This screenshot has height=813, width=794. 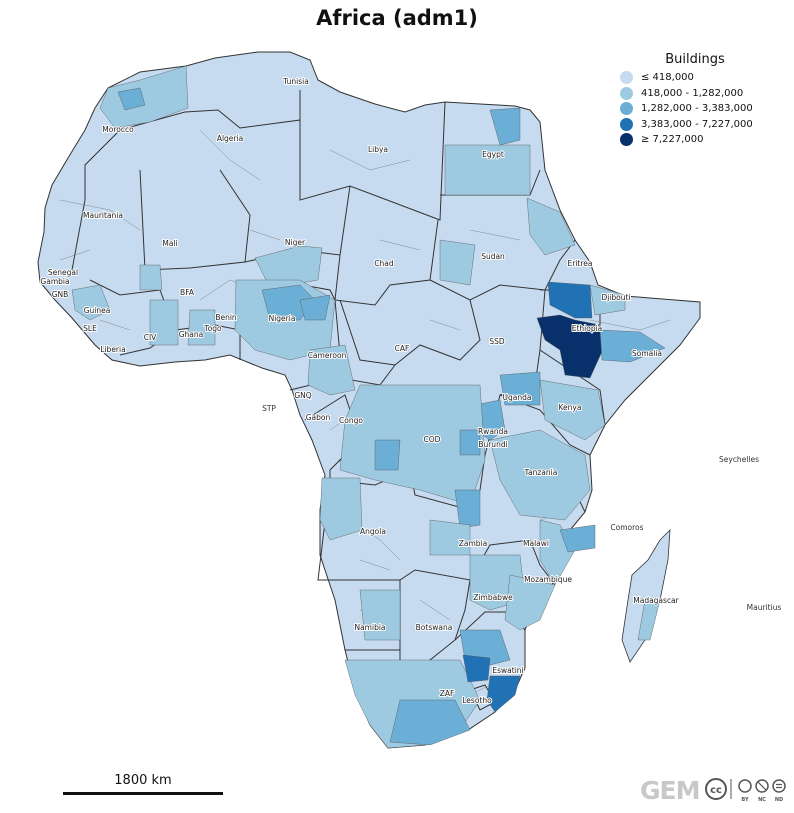 I want to click on label-somalia: Somalia, so click(x=647, y=353).